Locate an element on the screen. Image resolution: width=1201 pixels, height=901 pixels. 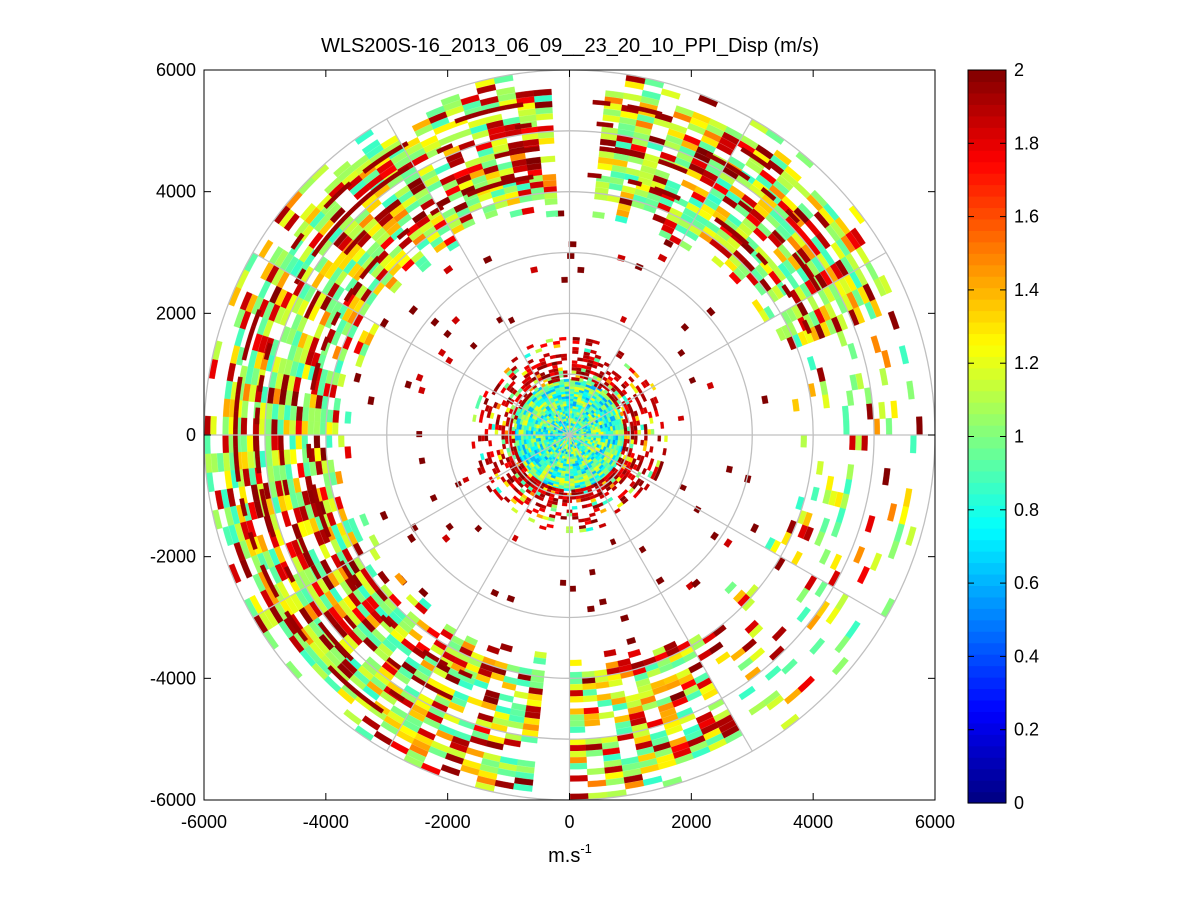
colorbar-tick-label: 2 is located at coordinates (1019, 70).